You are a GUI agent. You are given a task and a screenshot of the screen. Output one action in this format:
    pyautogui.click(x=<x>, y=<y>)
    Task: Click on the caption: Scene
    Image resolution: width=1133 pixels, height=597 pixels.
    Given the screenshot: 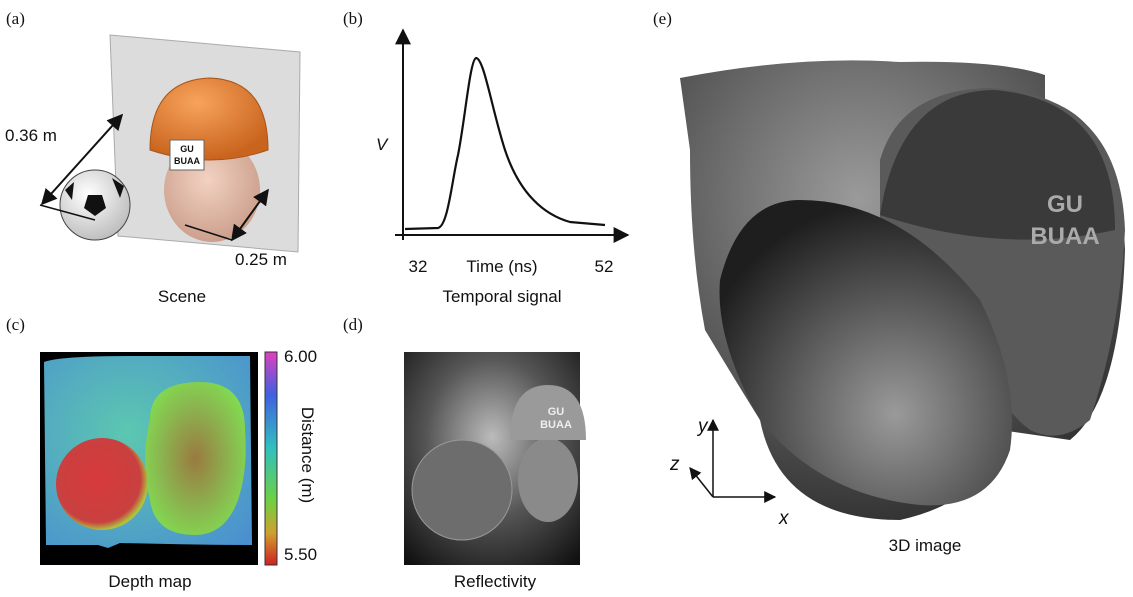 What is the action you would take?
    pyautogui.click(x=182, y=296)
    